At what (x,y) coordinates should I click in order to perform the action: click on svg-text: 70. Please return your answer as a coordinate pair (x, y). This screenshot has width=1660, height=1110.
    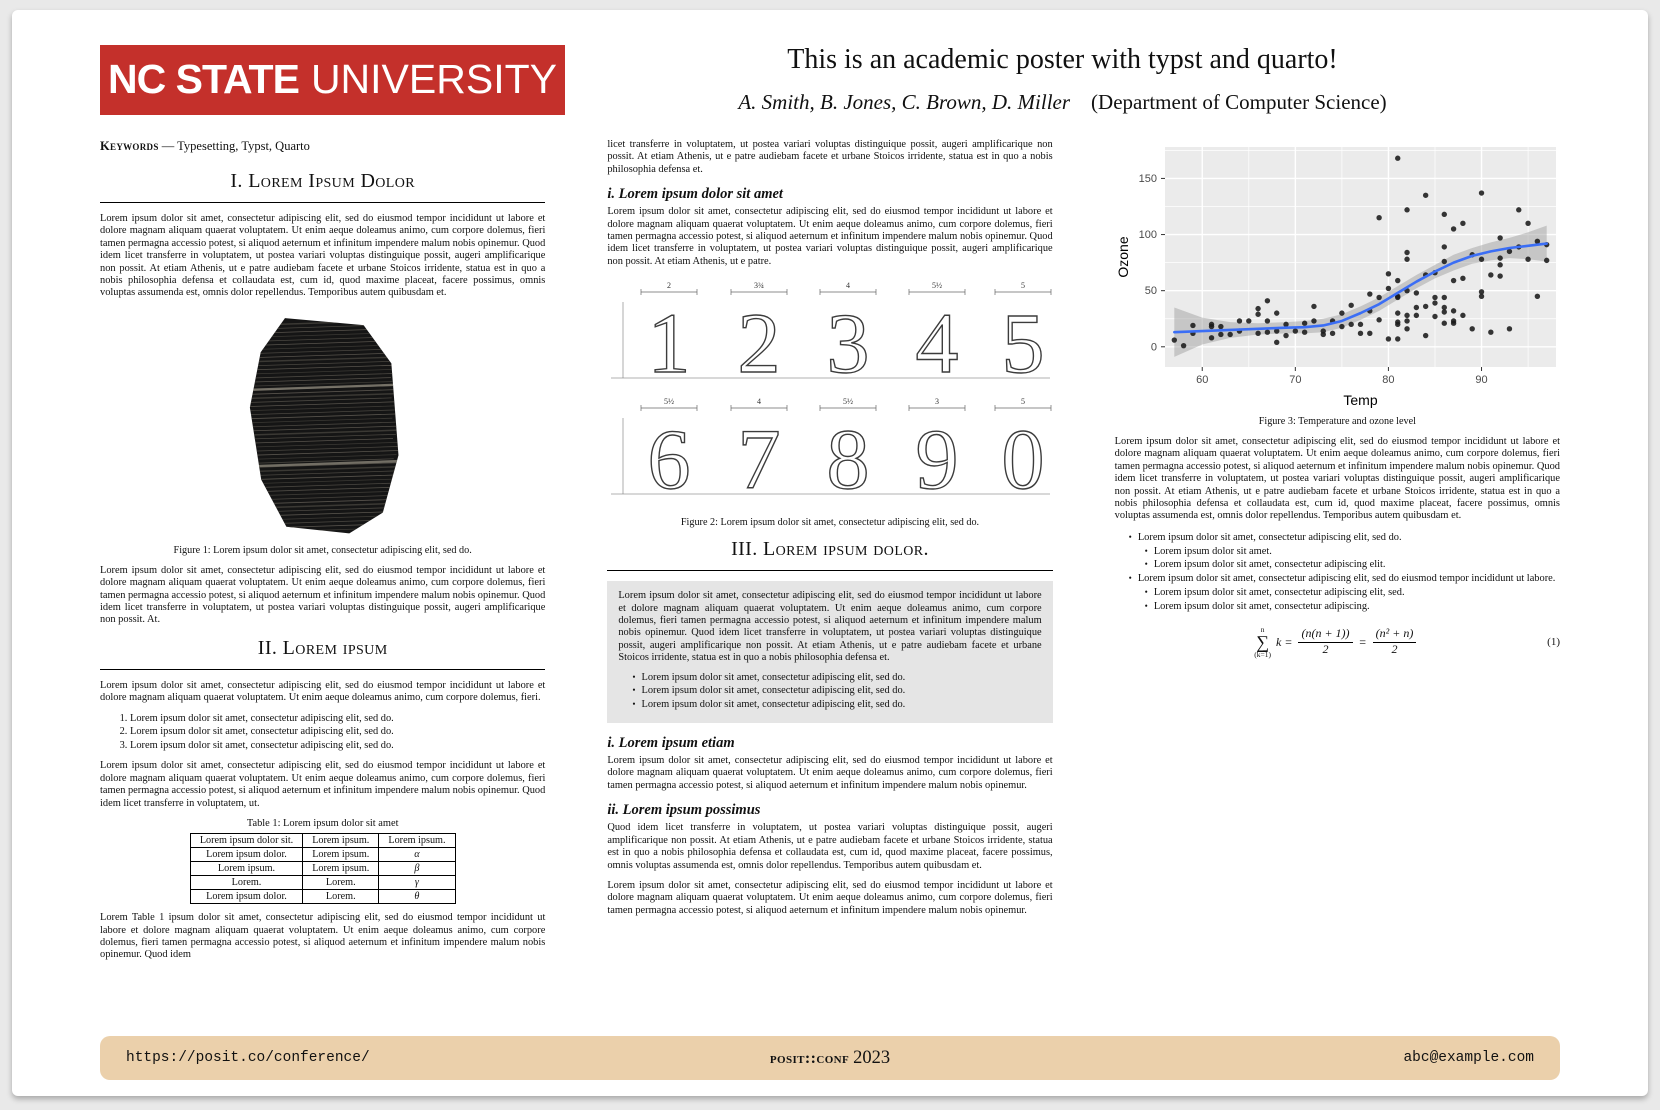
    Looking at the image, I should click on (1295, 380).